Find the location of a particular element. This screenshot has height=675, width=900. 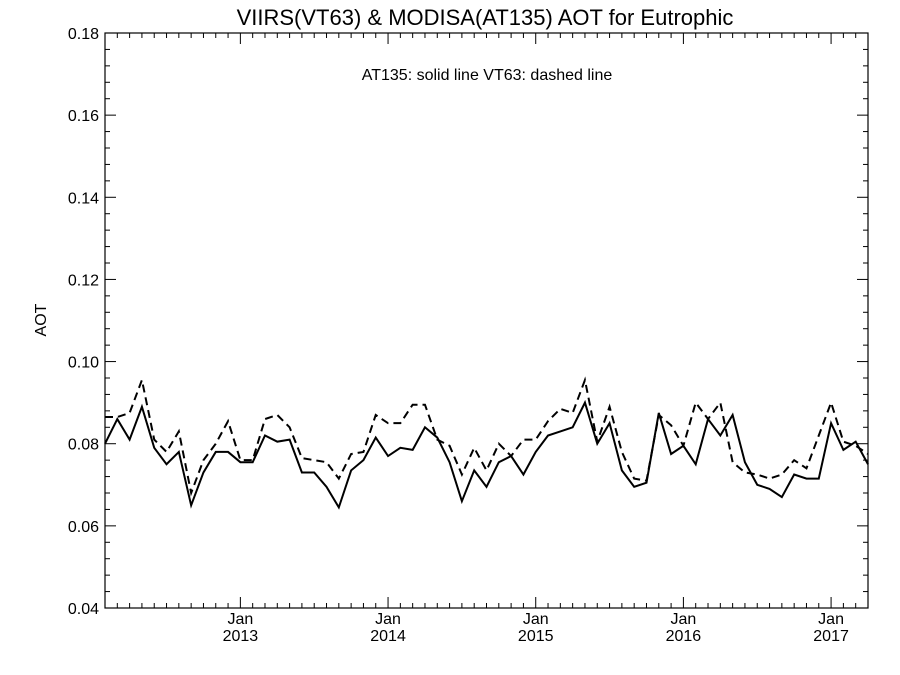

x-tick-label-year: 2013 is located at coordinates (241, 636).